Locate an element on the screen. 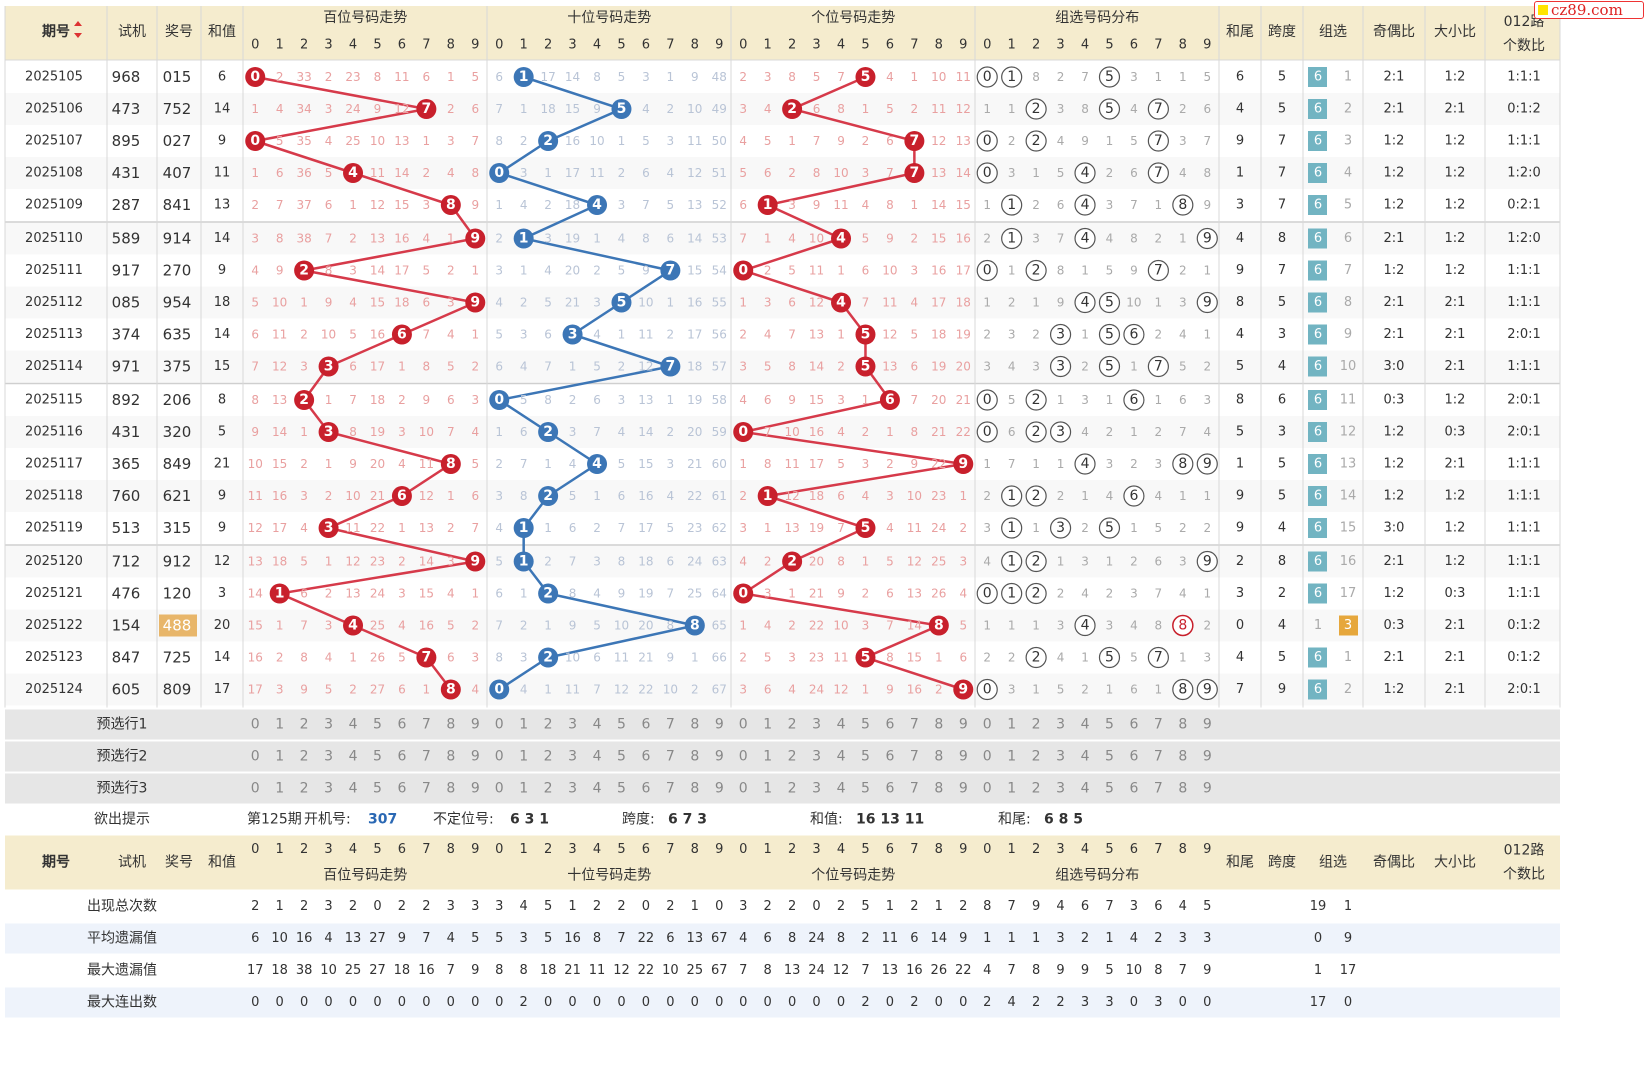 Image resolution: width=1648 pixels, height=1081 pixels. ball-bai is located at coordinates (255, 141).